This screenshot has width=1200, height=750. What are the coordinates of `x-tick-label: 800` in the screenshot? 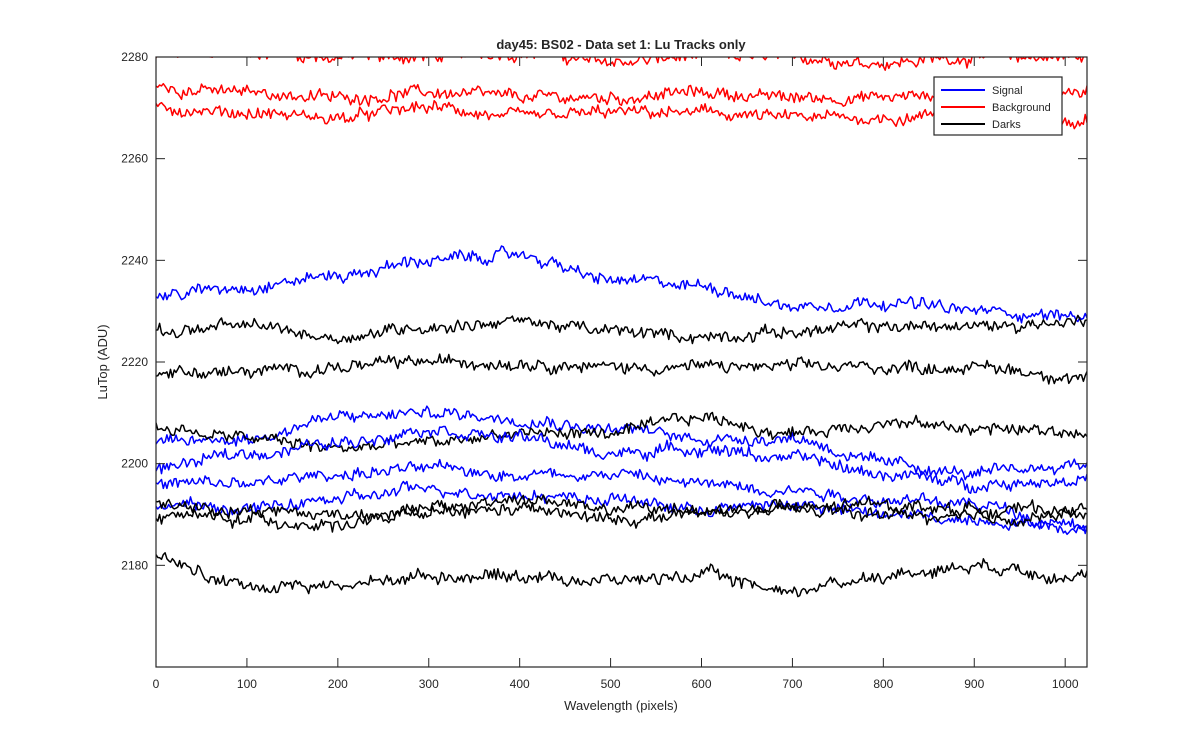 It's located at (883, 684).